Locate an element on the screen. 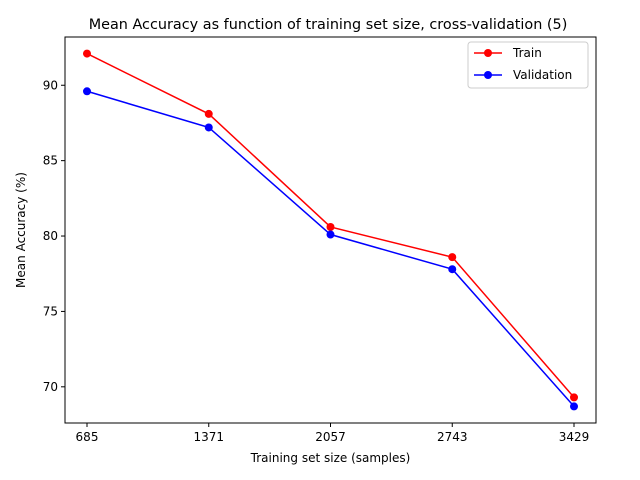 The width and height of the screenshot is (640, 480). legend-validation-label: Validation is located at coordinates (542, 75).